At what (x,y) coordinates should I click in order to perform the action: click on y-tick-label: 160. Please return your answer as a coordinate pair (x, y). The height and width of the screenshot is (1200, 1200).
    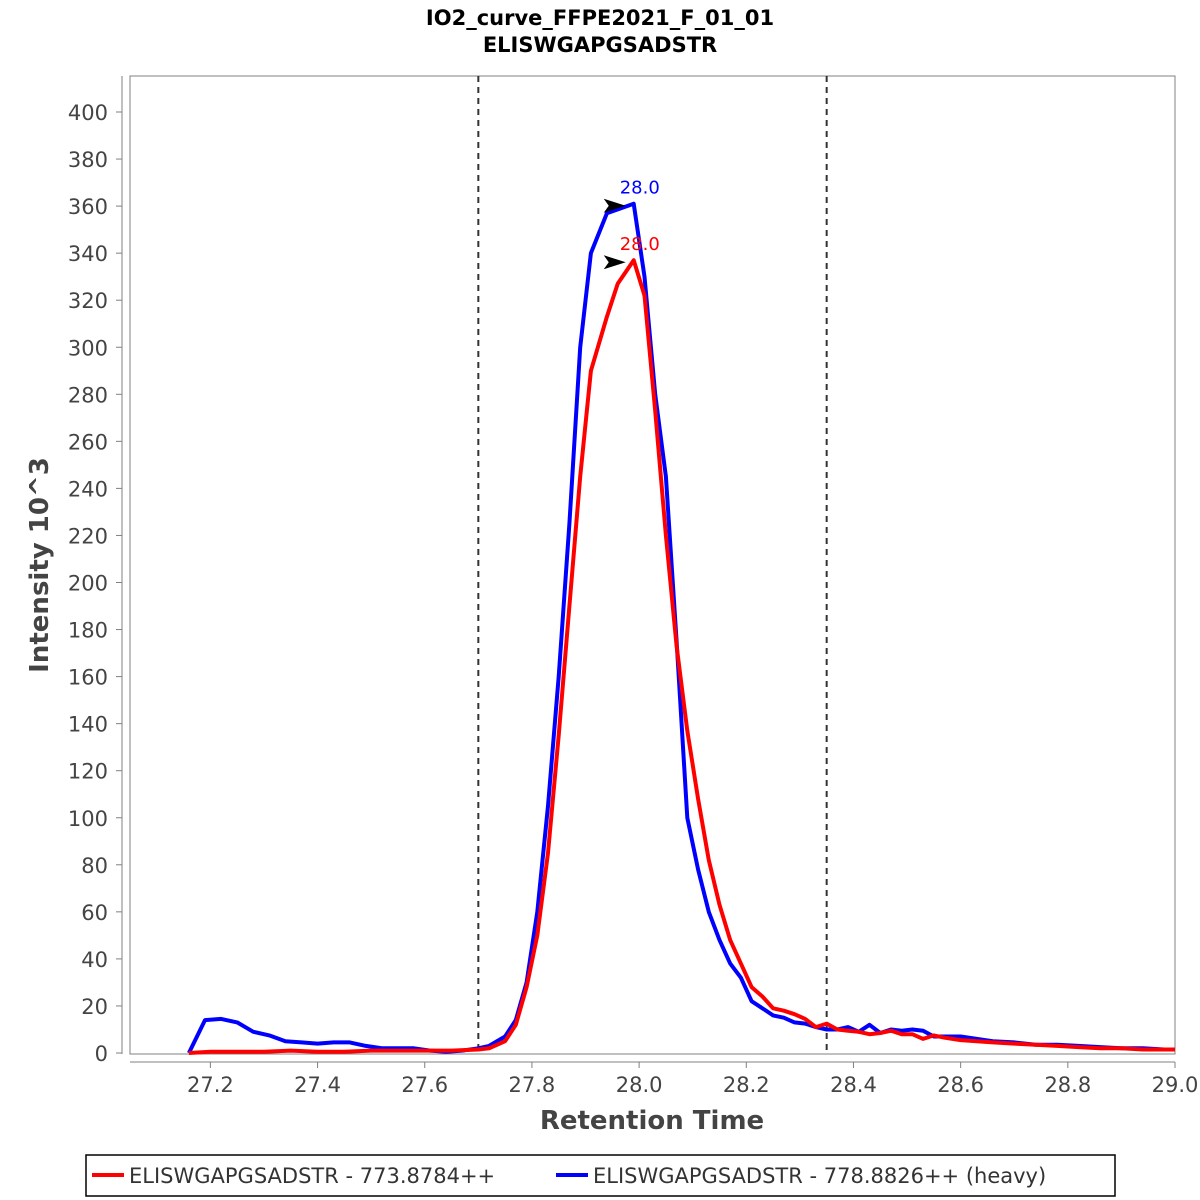
    Looking at the image, I should click on (88, 678).